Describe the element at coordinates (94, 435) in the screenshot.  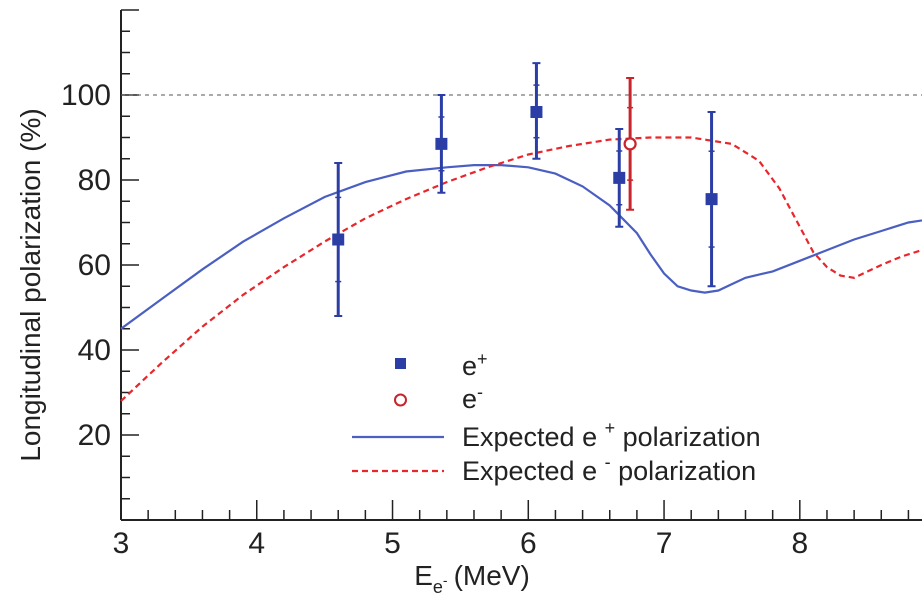
I see `y-tick-label: 20` at that location.